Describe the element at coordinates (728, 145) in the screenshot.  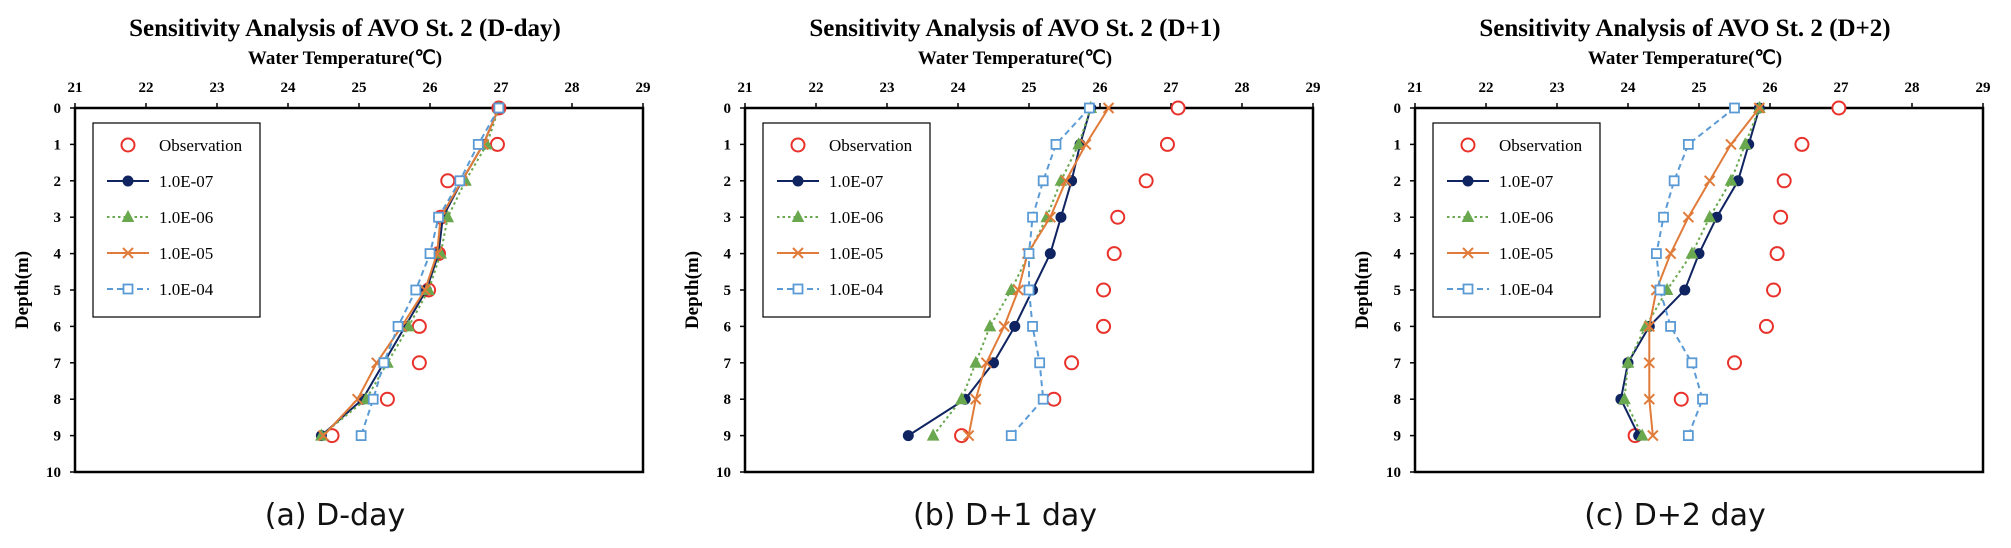
I see `y-tick-label: 1` at that location.